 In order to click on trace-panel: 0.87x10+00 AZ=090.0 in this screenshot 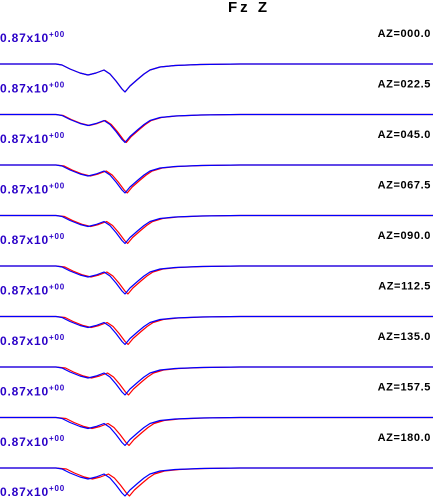, I will do `click(216, 262)`.